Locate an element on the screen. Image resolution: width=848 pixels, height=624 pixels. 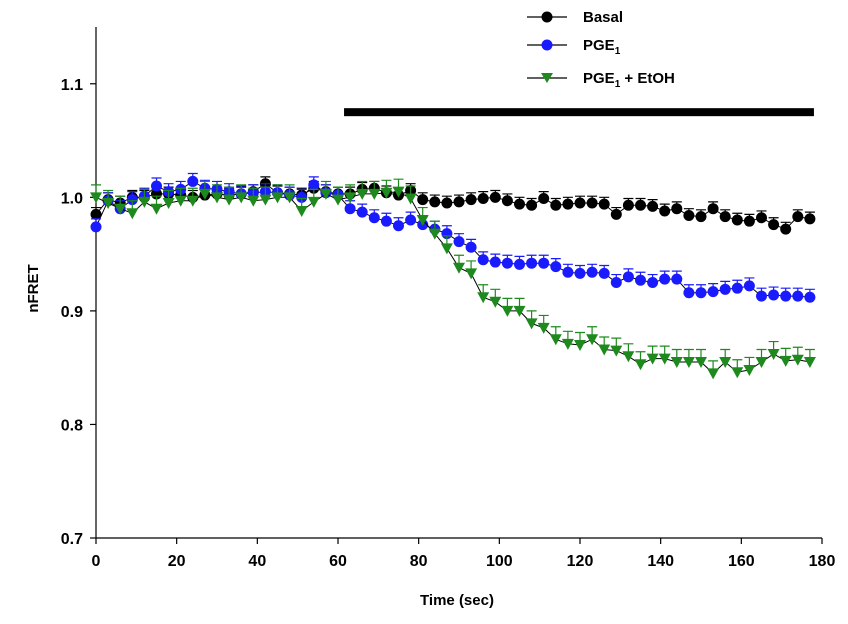
legend-marker-basal is located at coordinates (547, 17).